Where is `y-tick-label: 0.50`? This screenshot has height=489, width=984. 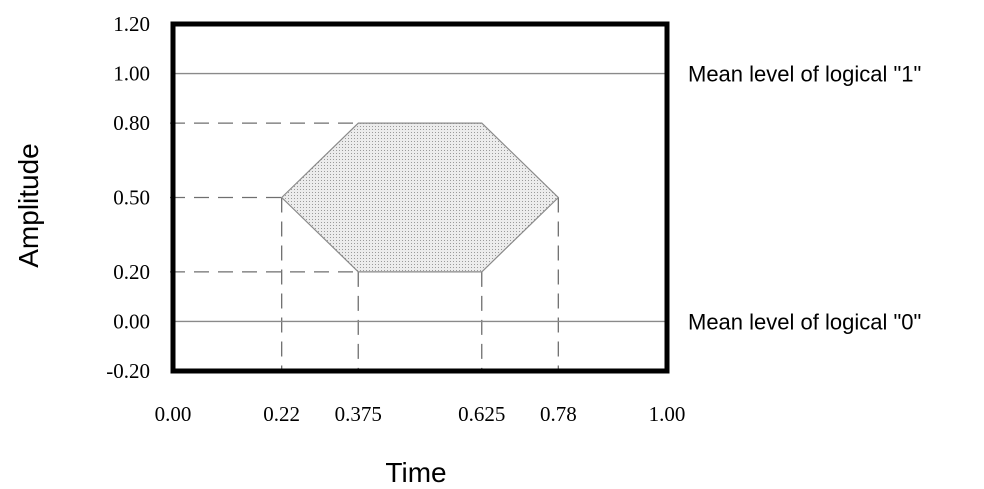
y-tick-label: 0.50 is located at coordinates (131, 198).